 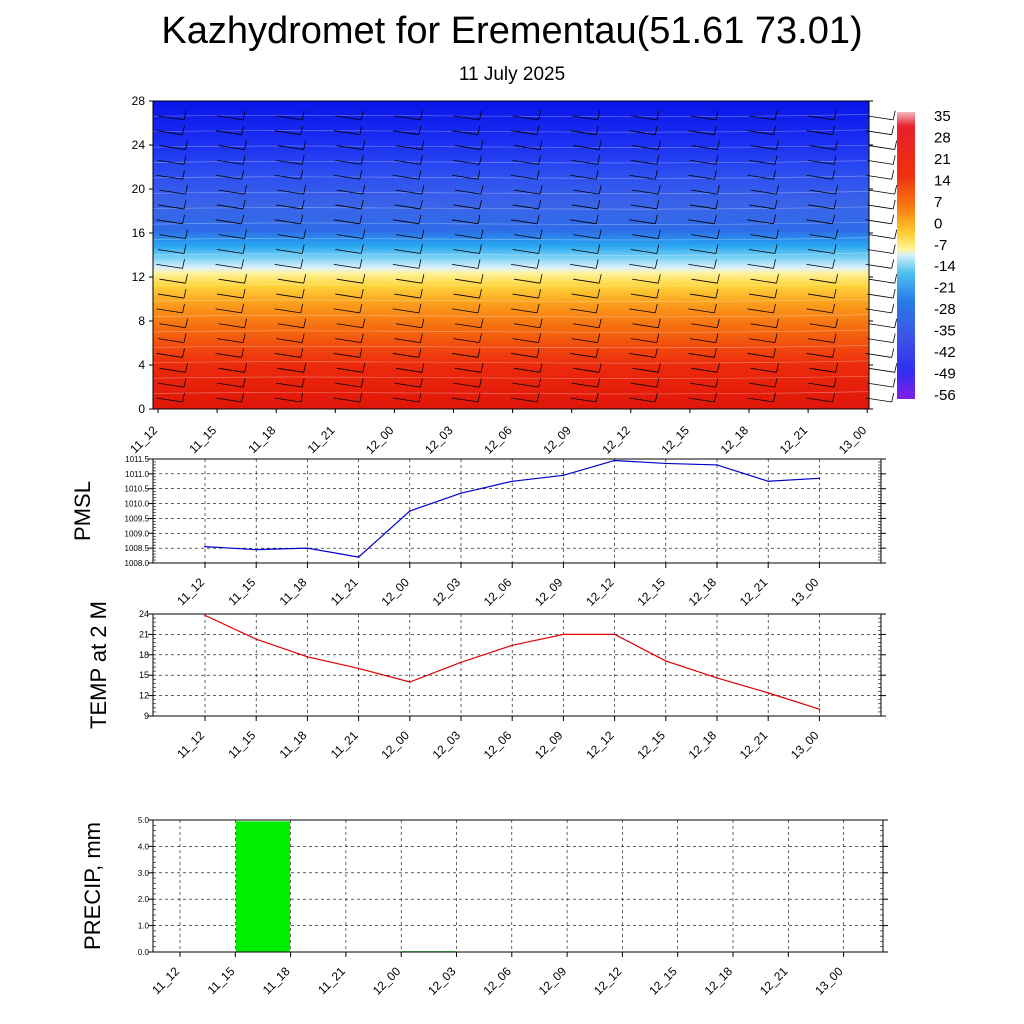 What do you see at coordinates (144, 655) in the screenshot?
I see `y-tick-label: 18` at bounding box center [144, 655].